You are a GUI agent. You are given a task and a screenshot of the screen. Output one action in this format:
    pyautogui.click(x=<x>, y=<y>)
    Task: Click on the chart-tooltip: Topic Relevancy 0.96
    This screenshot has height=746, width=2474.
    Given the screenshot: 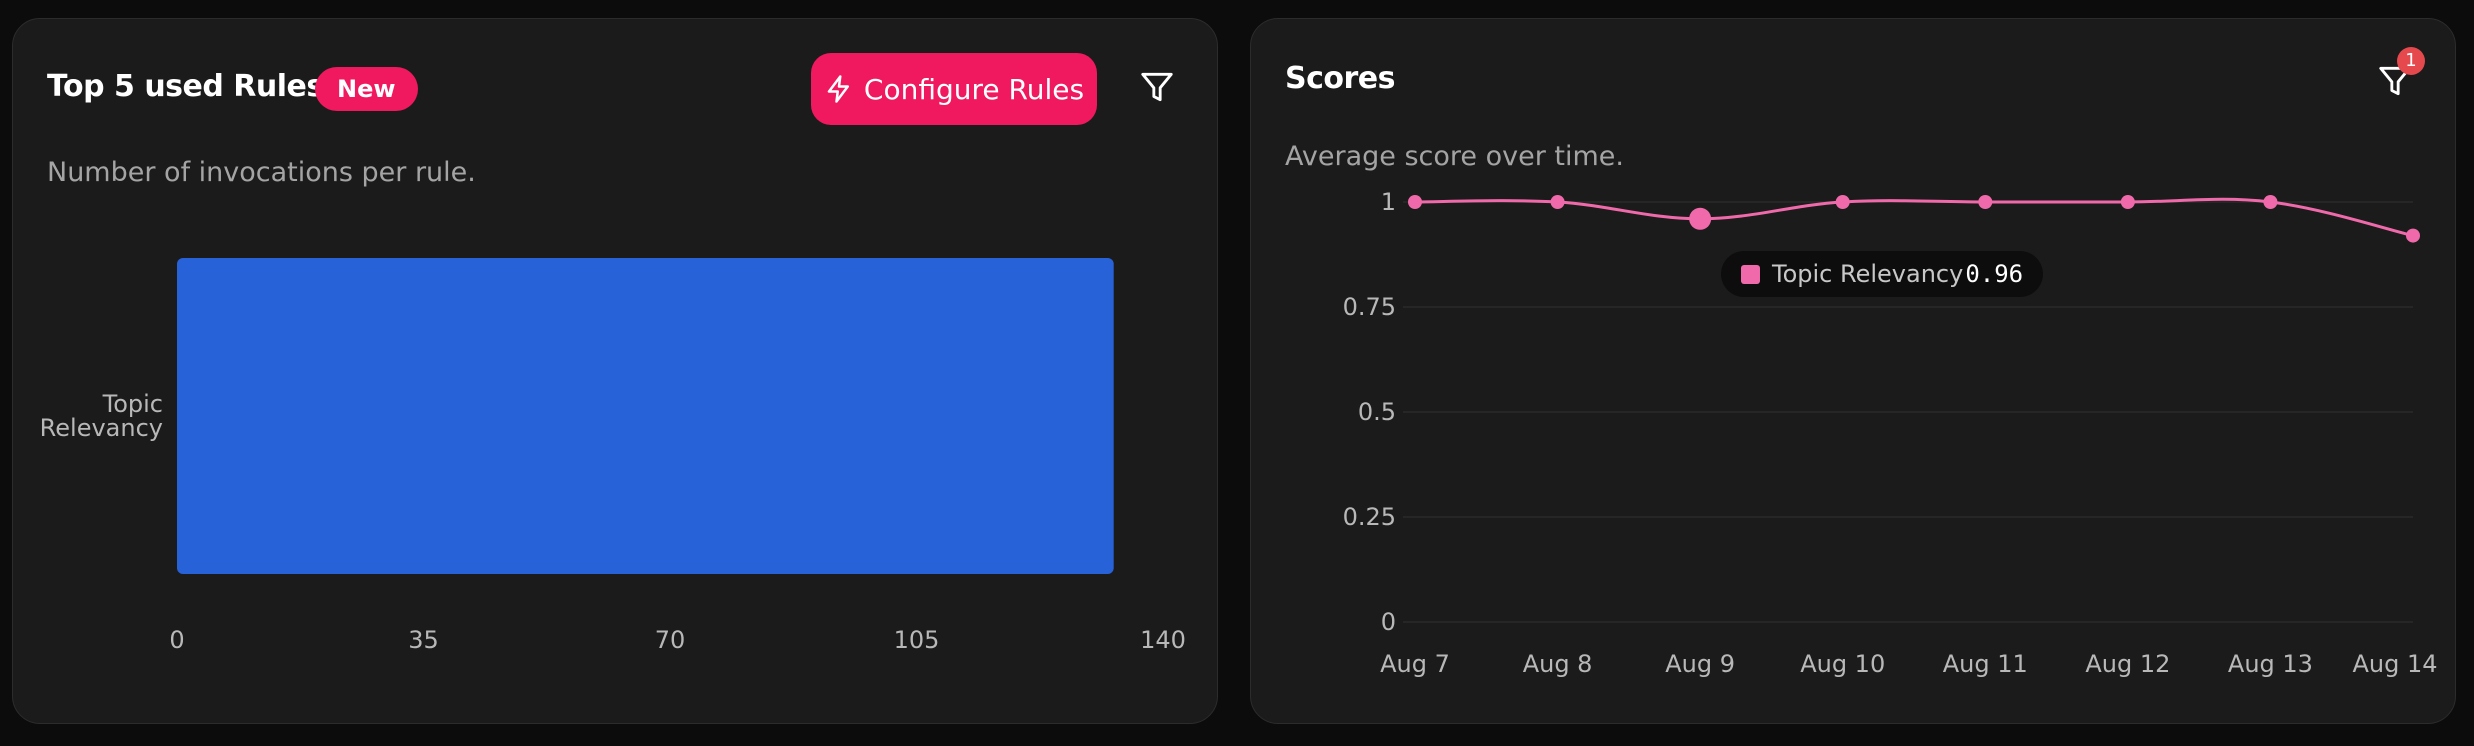 What is the action you would take?
    pyautogui.click(x=1882, y=274)
    